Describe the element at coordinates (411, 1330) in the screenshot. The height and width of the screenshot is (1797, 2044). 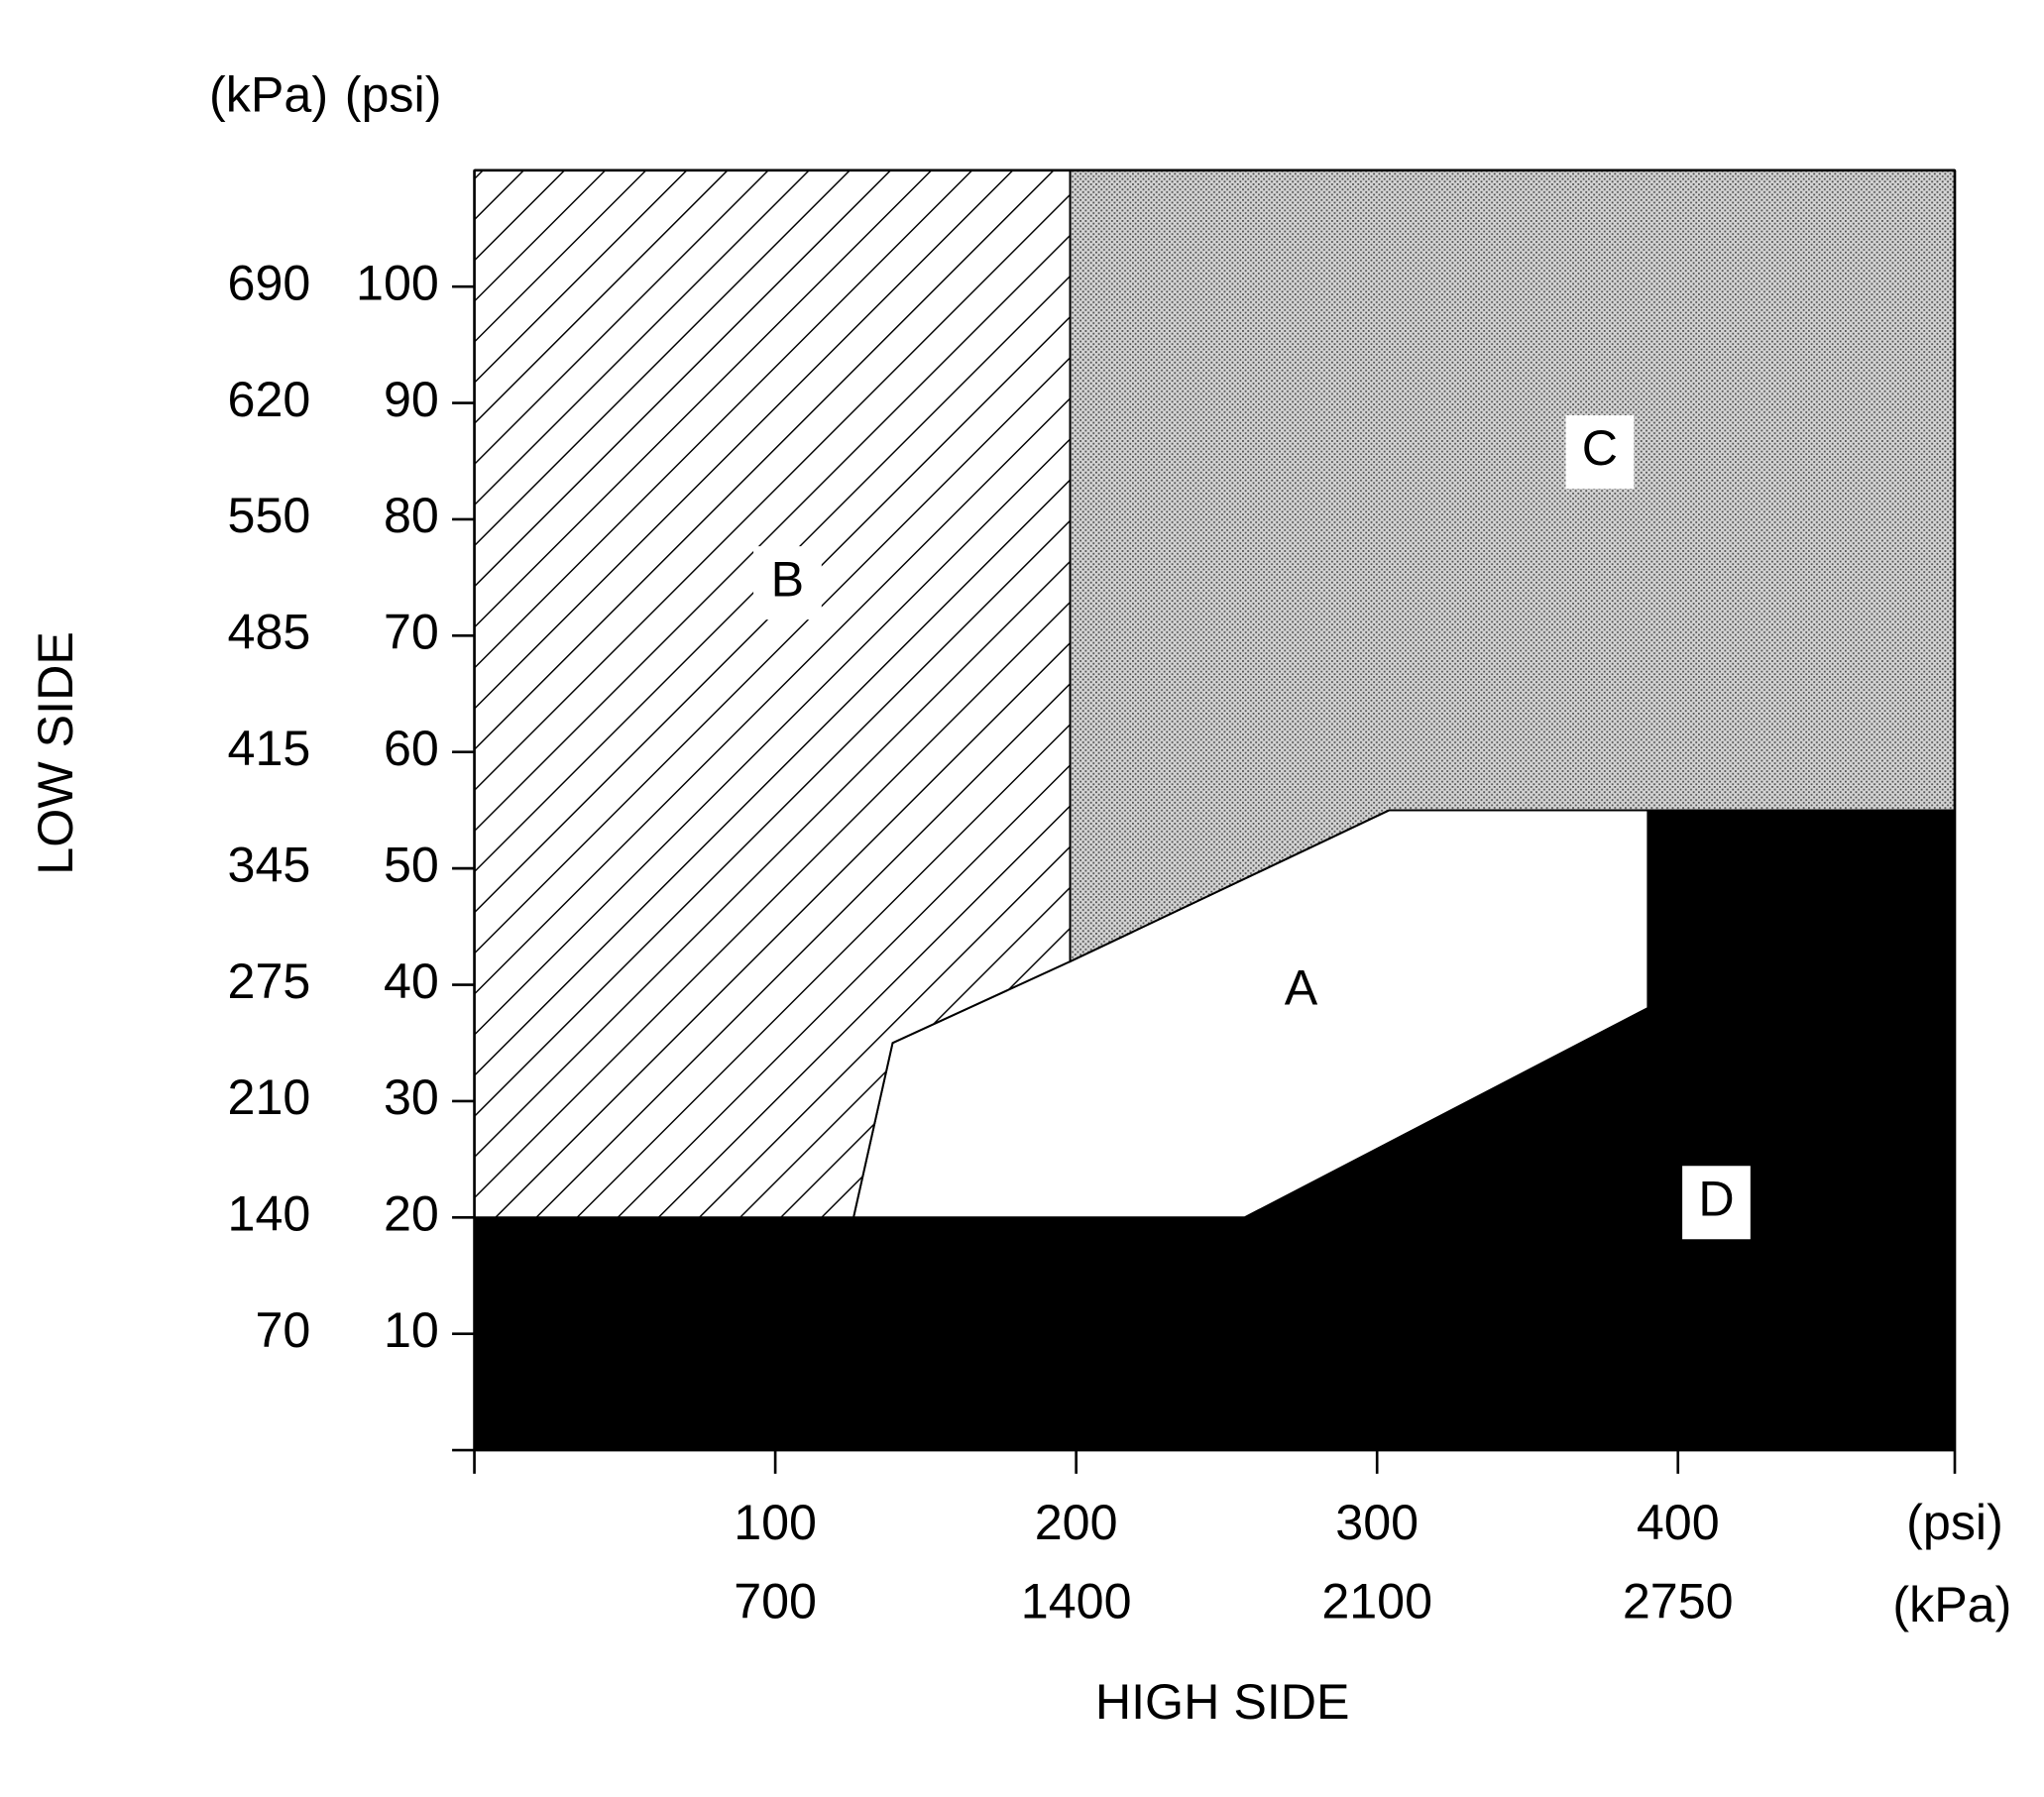
I see `y-tick-label: 10` at that location.